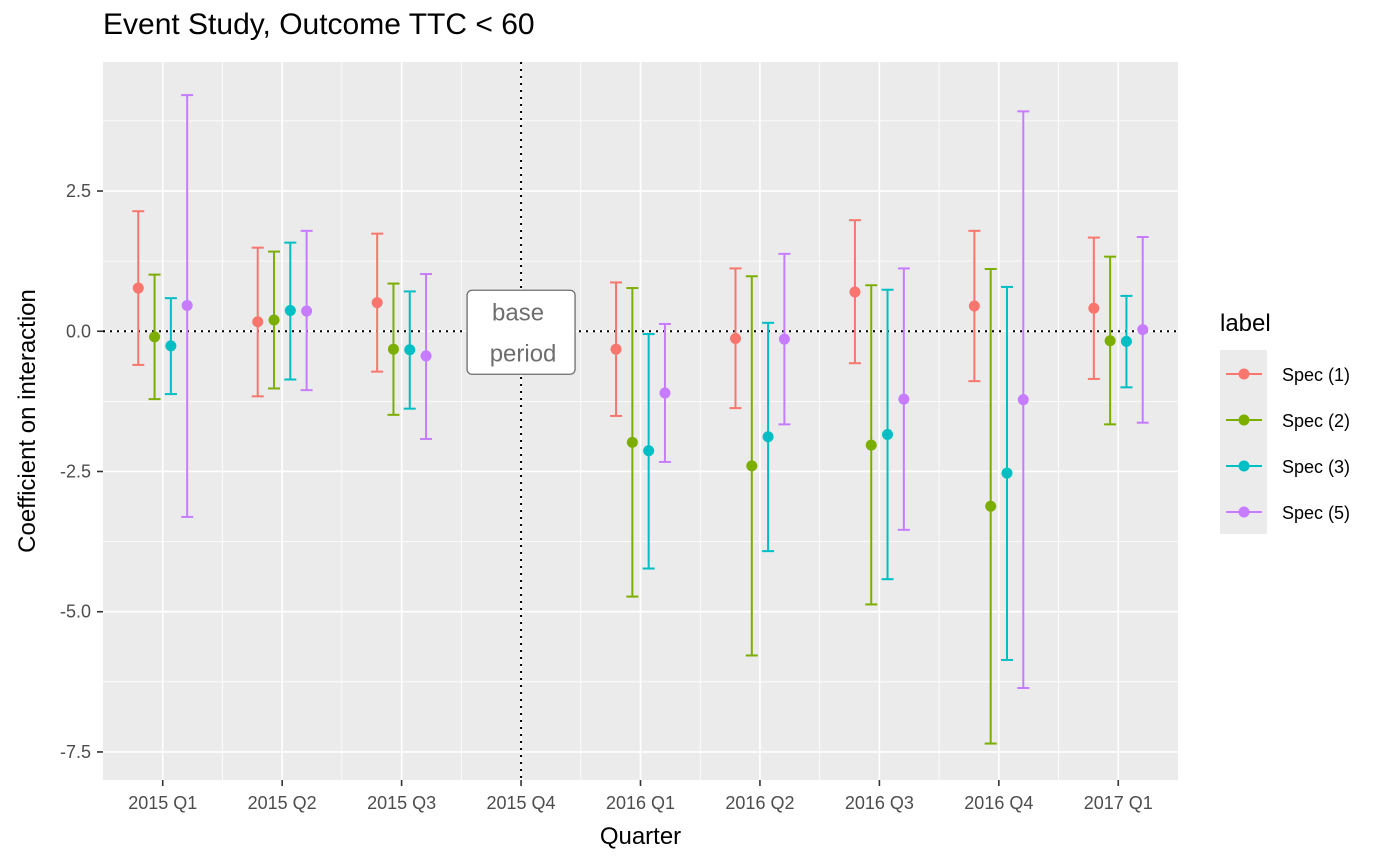 This screenshot has width=1400, height=865. I want to click on legend-key-background, so click(1243, 442).